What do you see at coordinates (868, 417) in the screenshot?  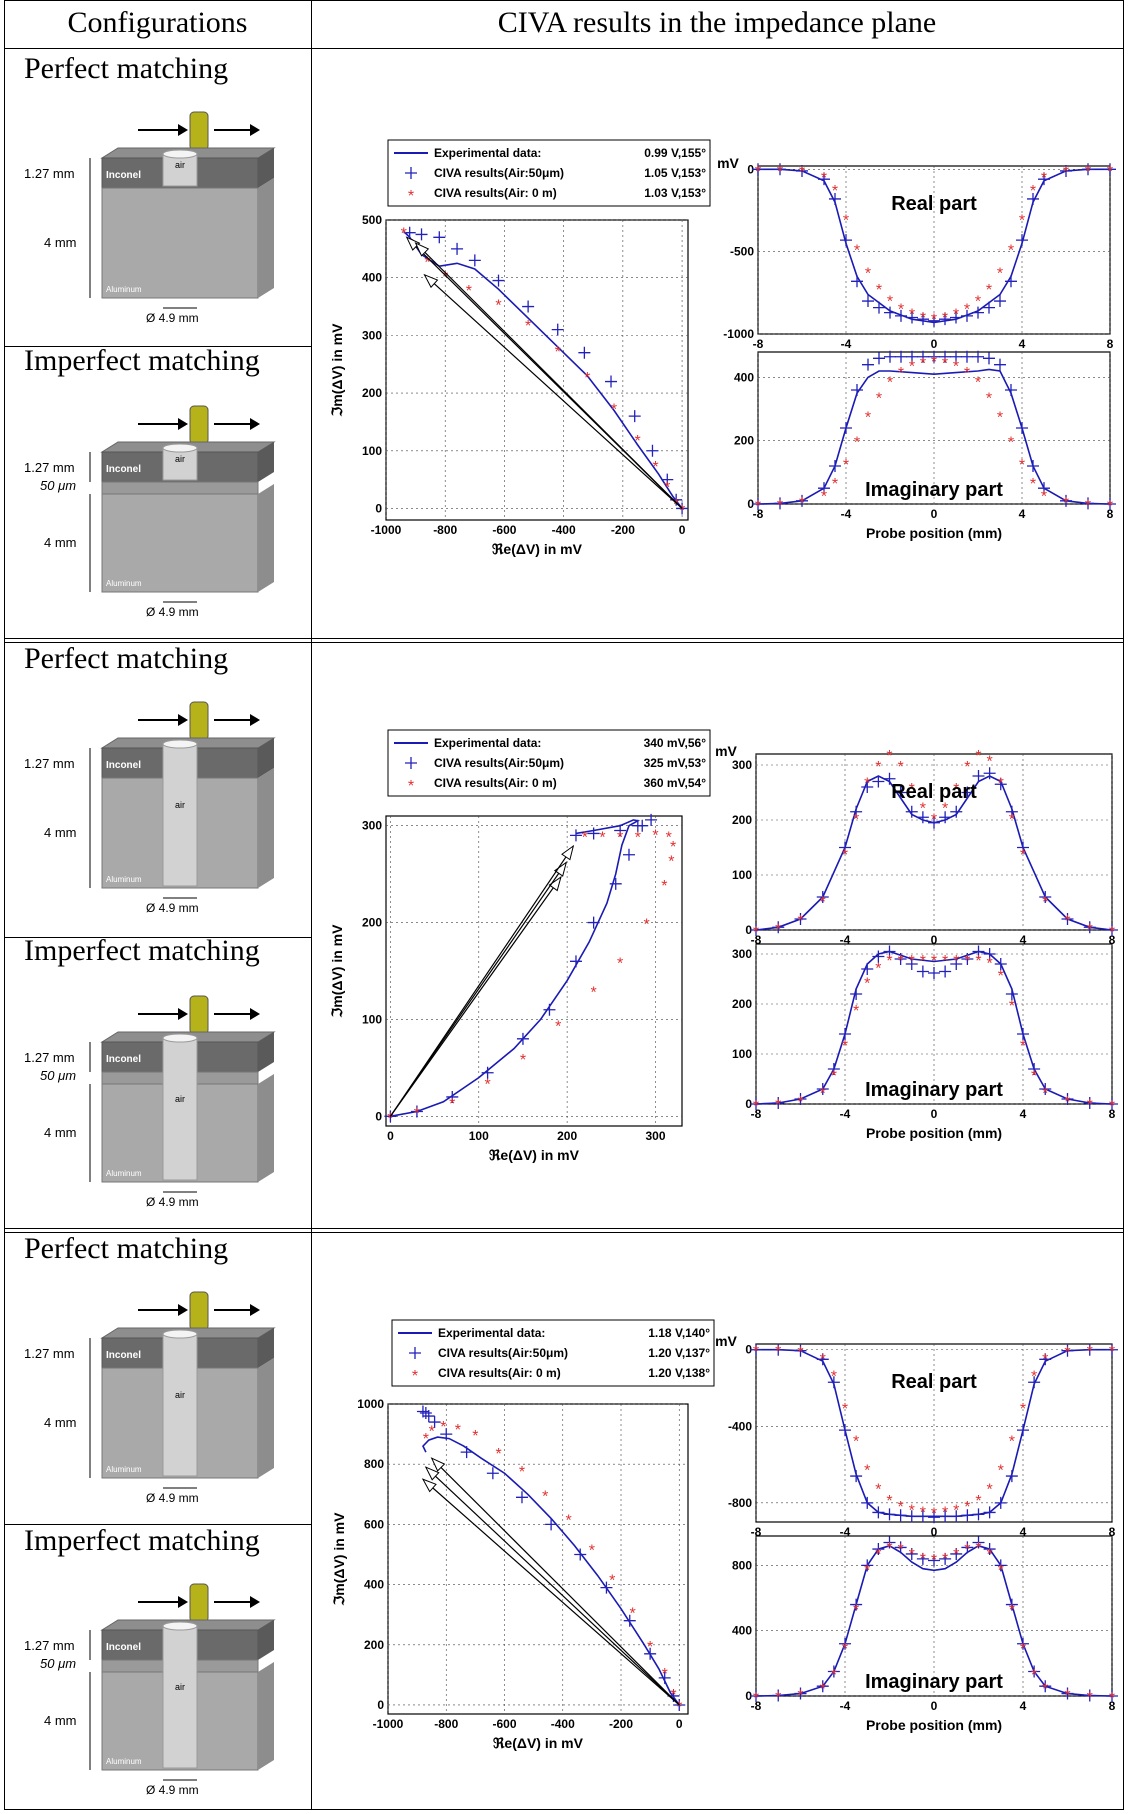 I see `row1-imag-series-2-point-7: *` at bounding box center [868, 417].